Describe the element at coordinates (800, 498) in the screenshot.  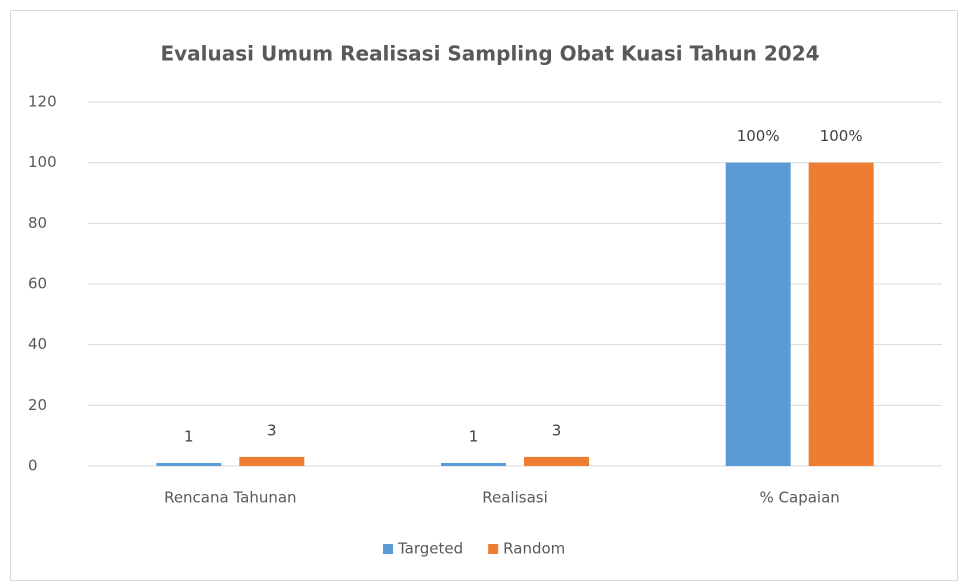
I see `x-tick-label: % Capaian` at that location.